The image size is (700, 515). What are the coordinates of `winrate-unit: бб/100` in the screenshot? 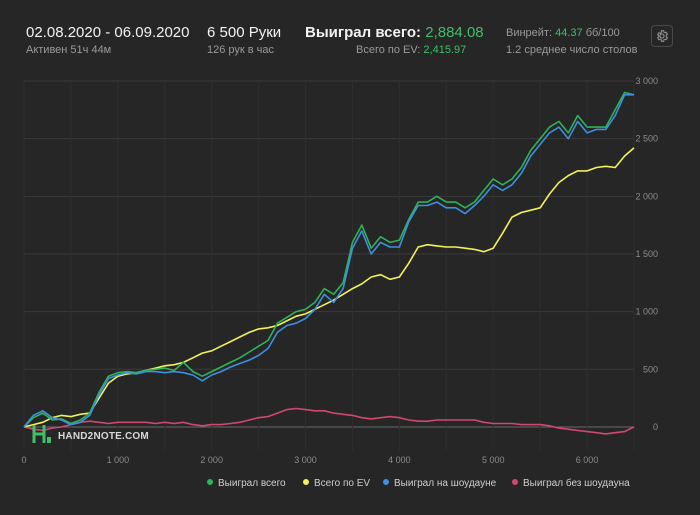 It's located at (602, 33).